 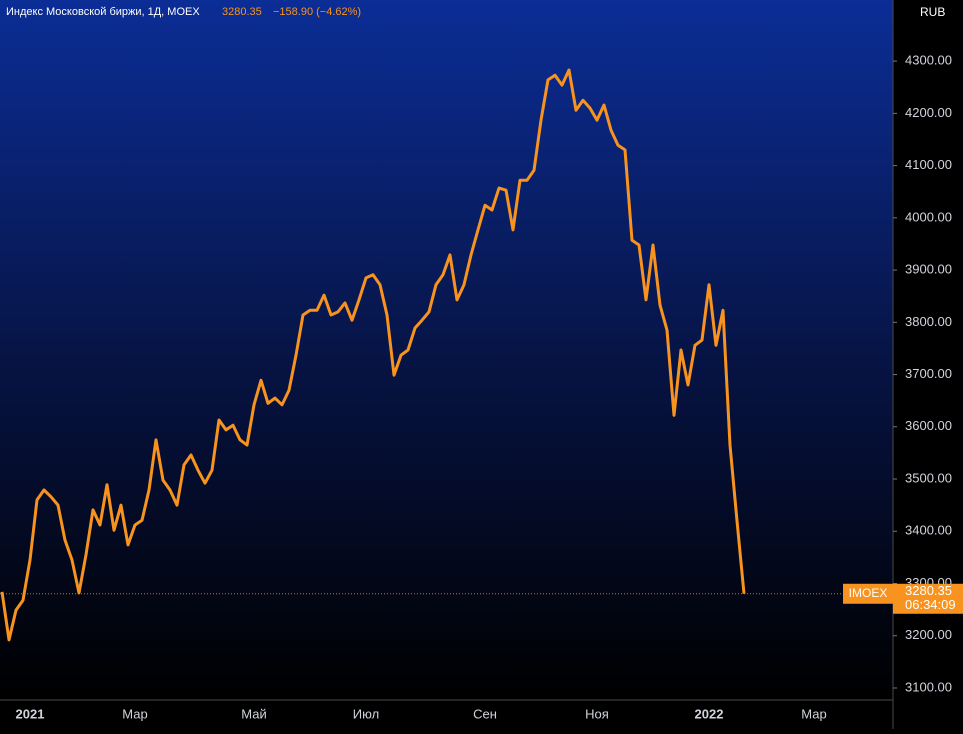 I want to click on y-tick-label: 3400.00, so click(x=928, y=530).